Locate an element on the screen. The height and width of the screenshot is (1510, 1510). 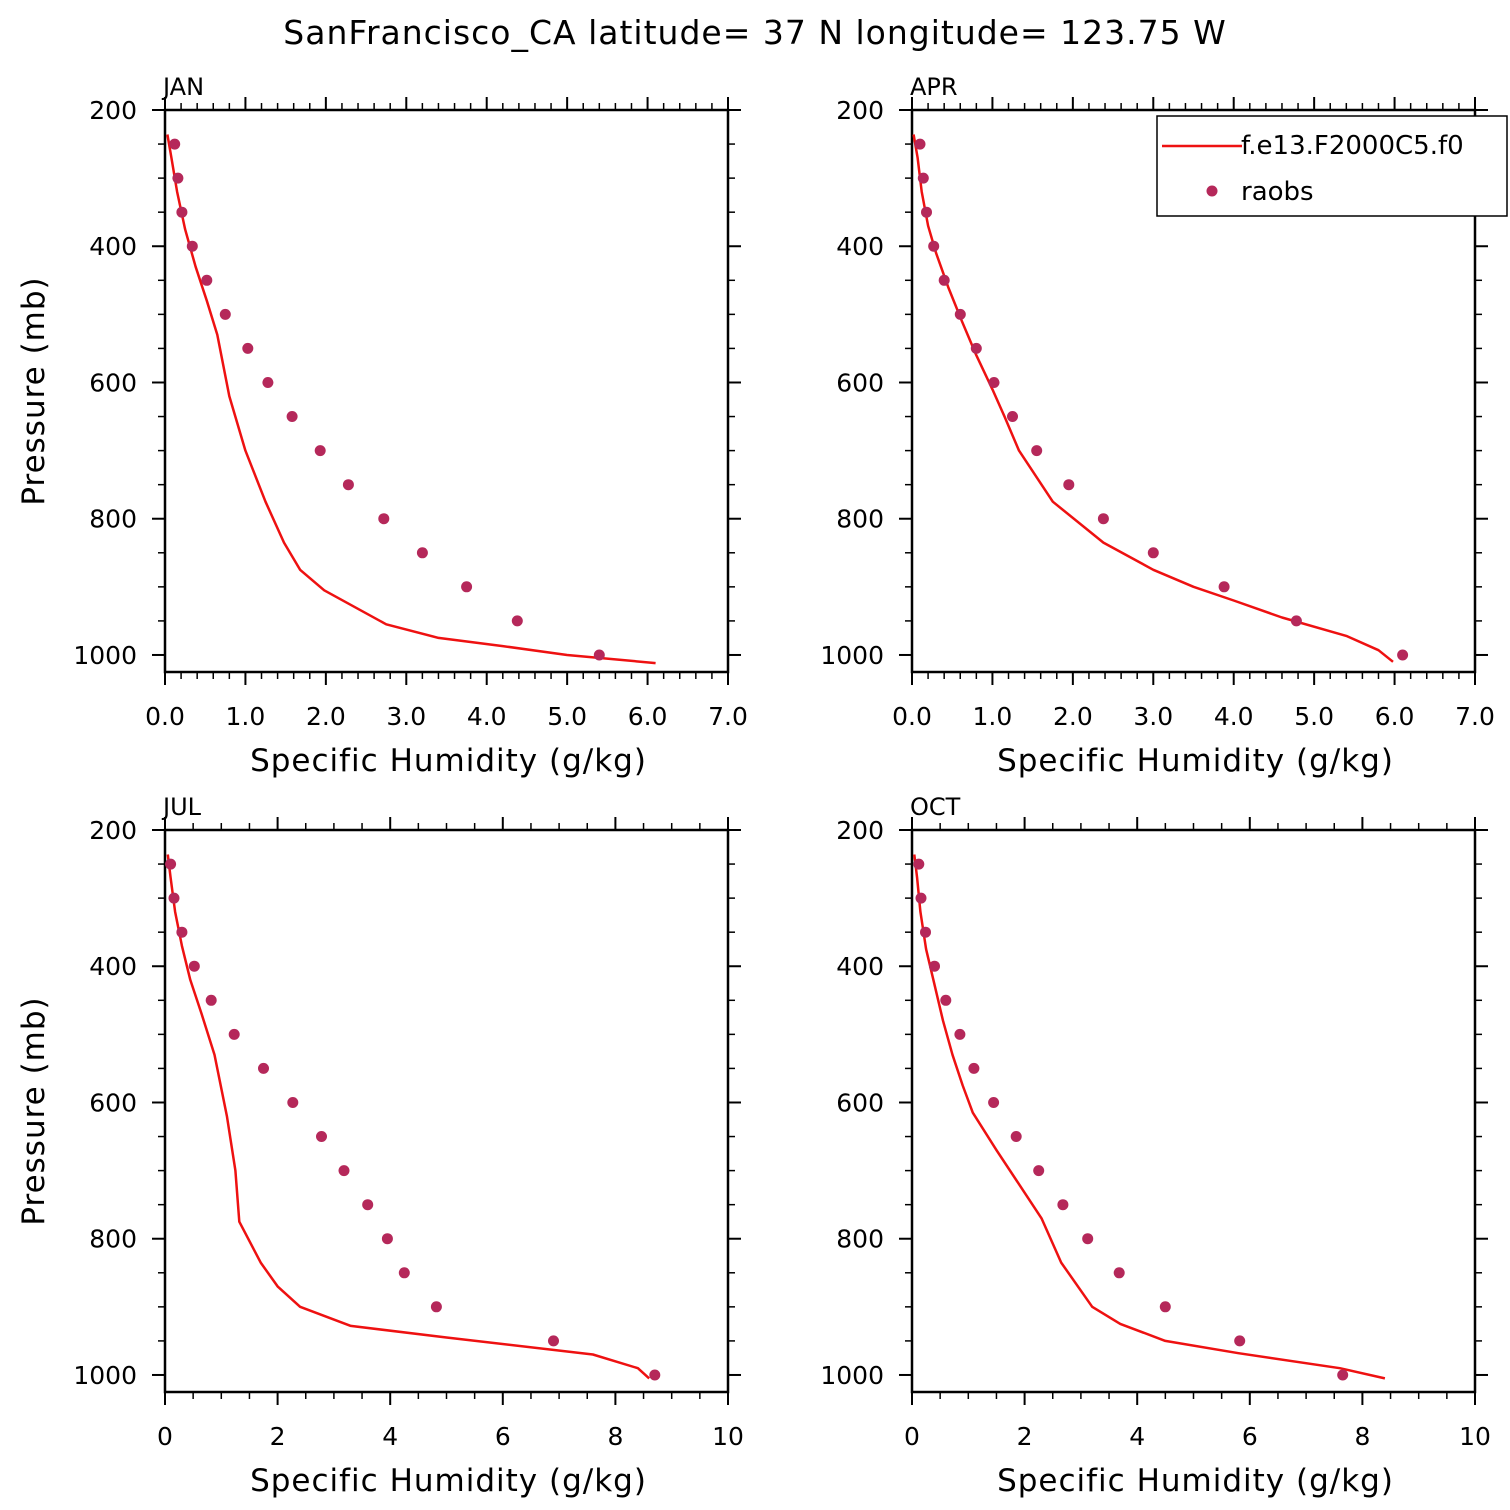
x-tick-label: 2.0 is located at coordinates (326, 716).